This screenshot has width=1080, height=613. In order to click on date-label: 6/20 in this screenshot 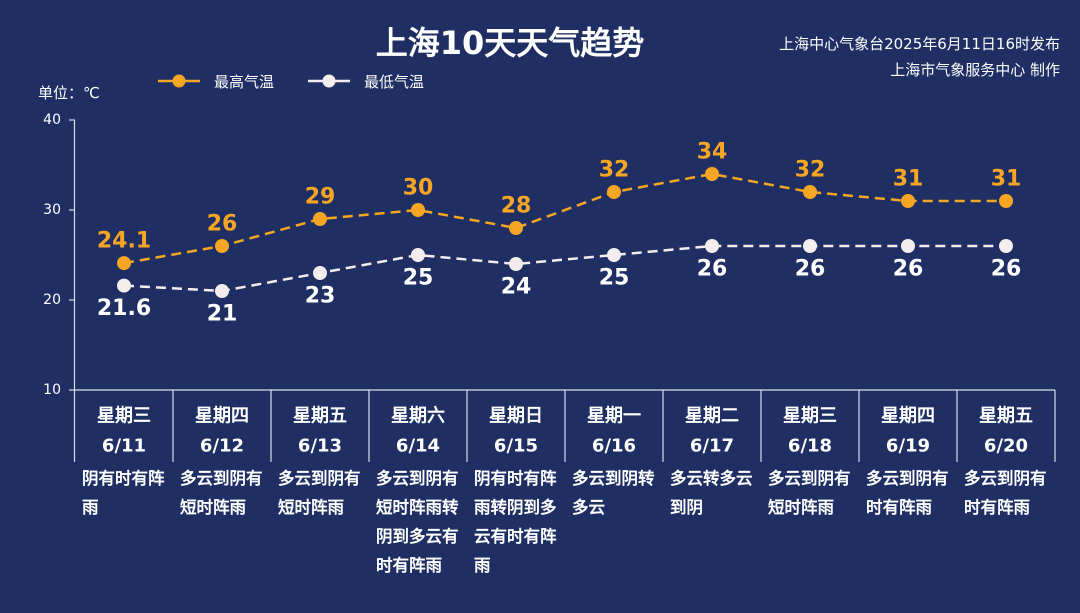, I will do `click(1006, 446)`.